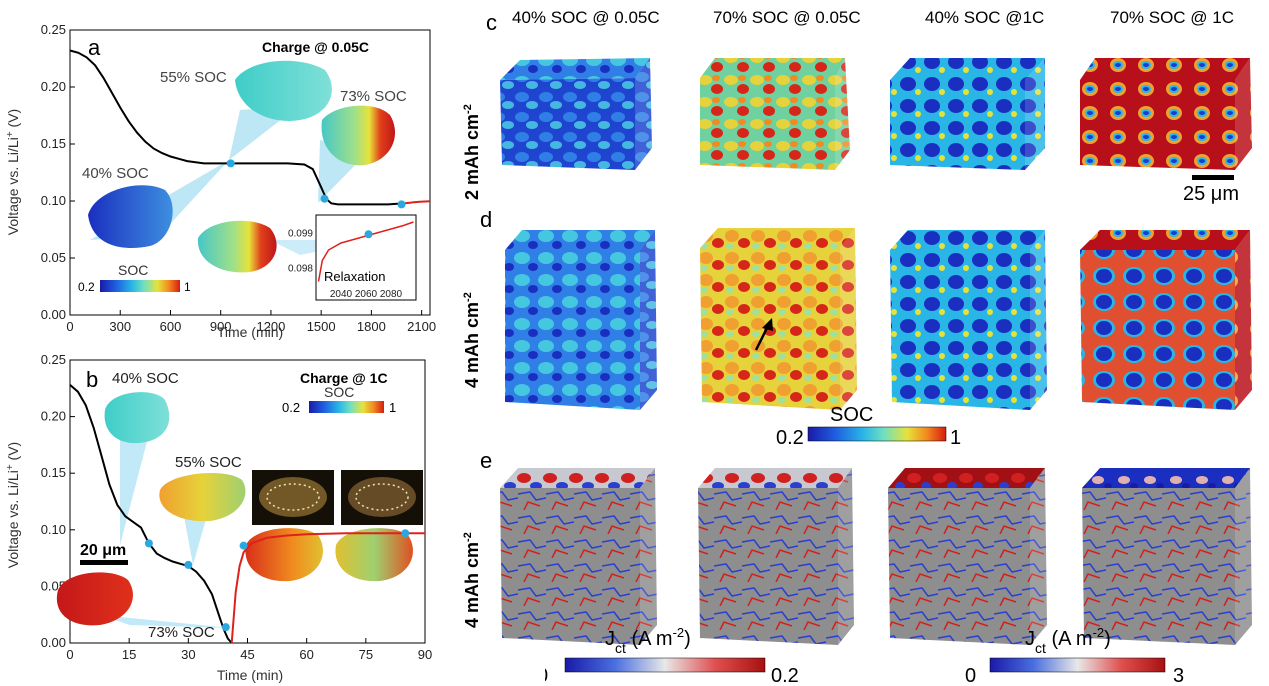 The image size is (1269, 686). I want to click on scalebar-label: 20 μm, so click(103, 550).